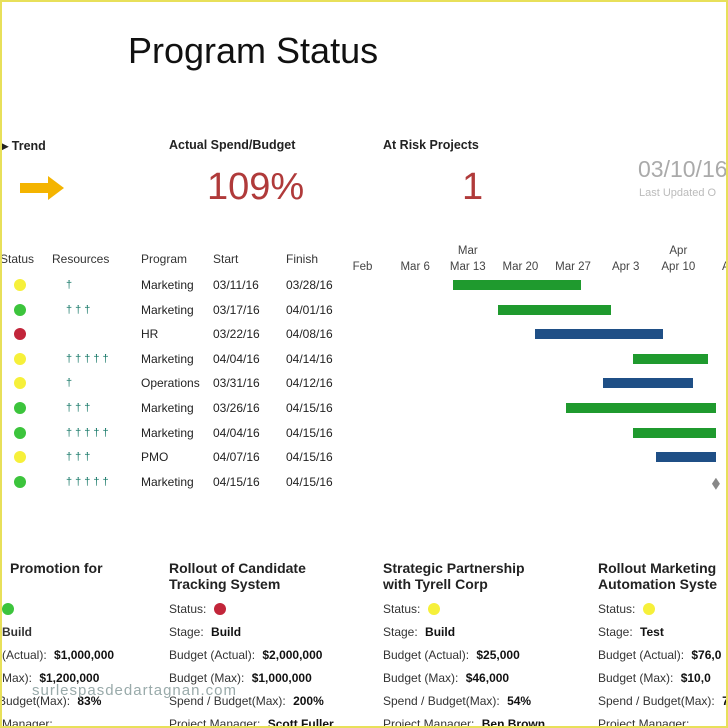 This screenshot has width=728, height=728. What do you see at coordinates (17, 632) in the screenshot?
I see `card-field-label: Build` at bounding box center [17, 632].